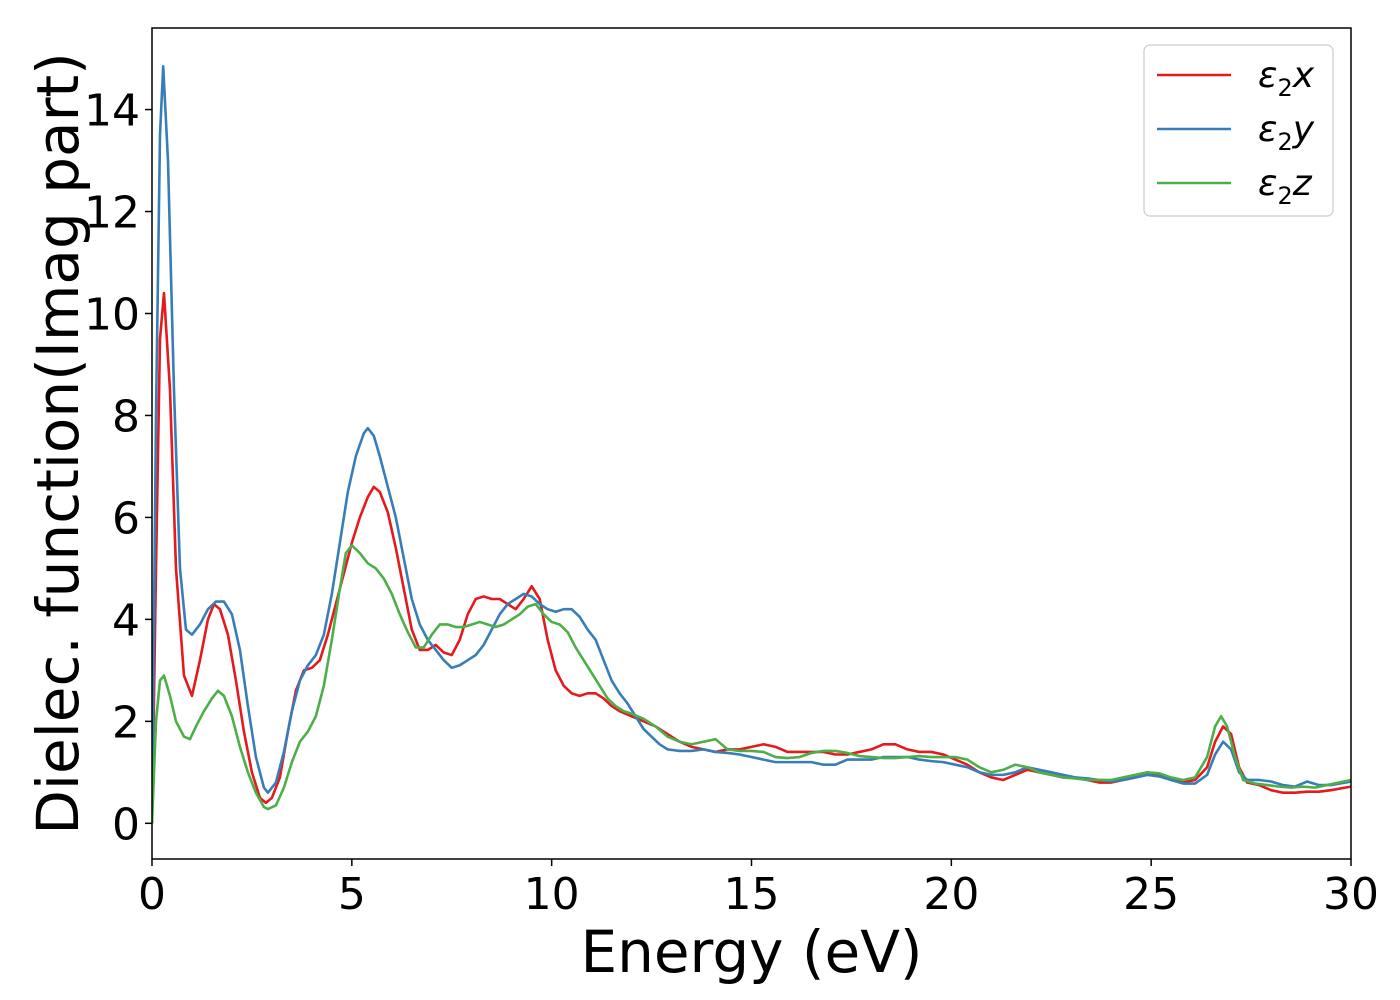  I want to click on y-tick-label: 0, so click(126, 824).